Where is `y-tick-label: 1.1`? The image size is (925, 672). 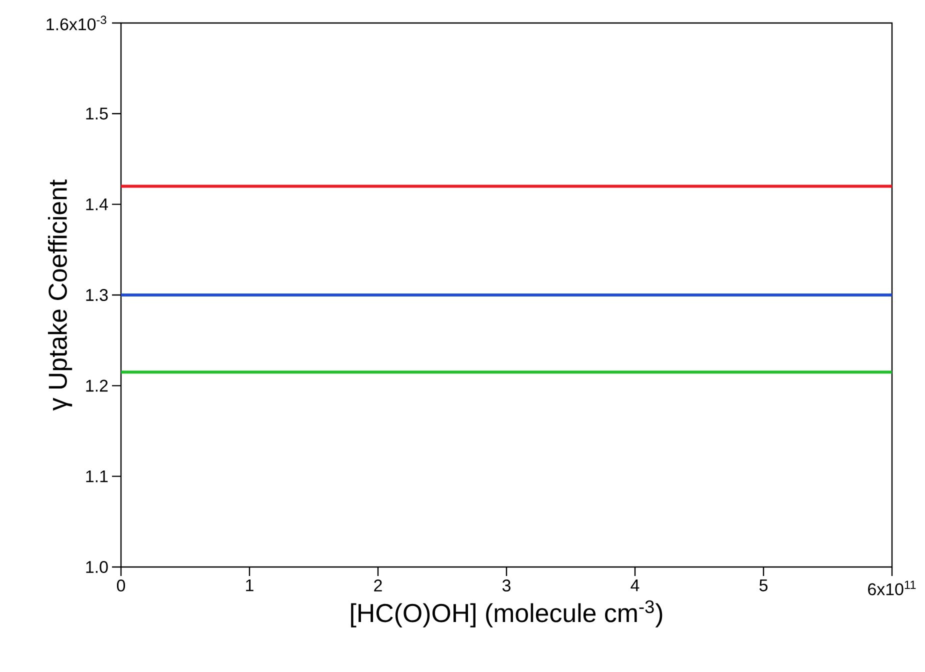 y-tick-label: 1.1 is located at coordinates (97, 476).